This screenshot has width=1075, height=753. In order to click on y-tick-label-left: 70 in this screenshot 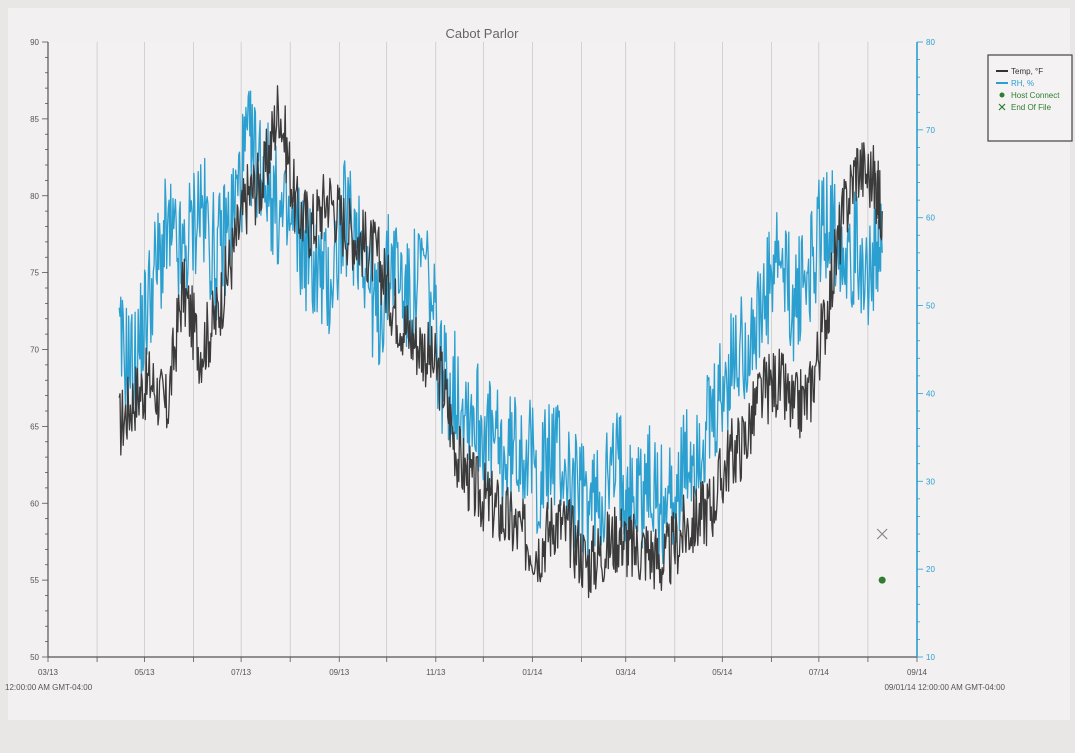, I will do `click(34, 350)`.